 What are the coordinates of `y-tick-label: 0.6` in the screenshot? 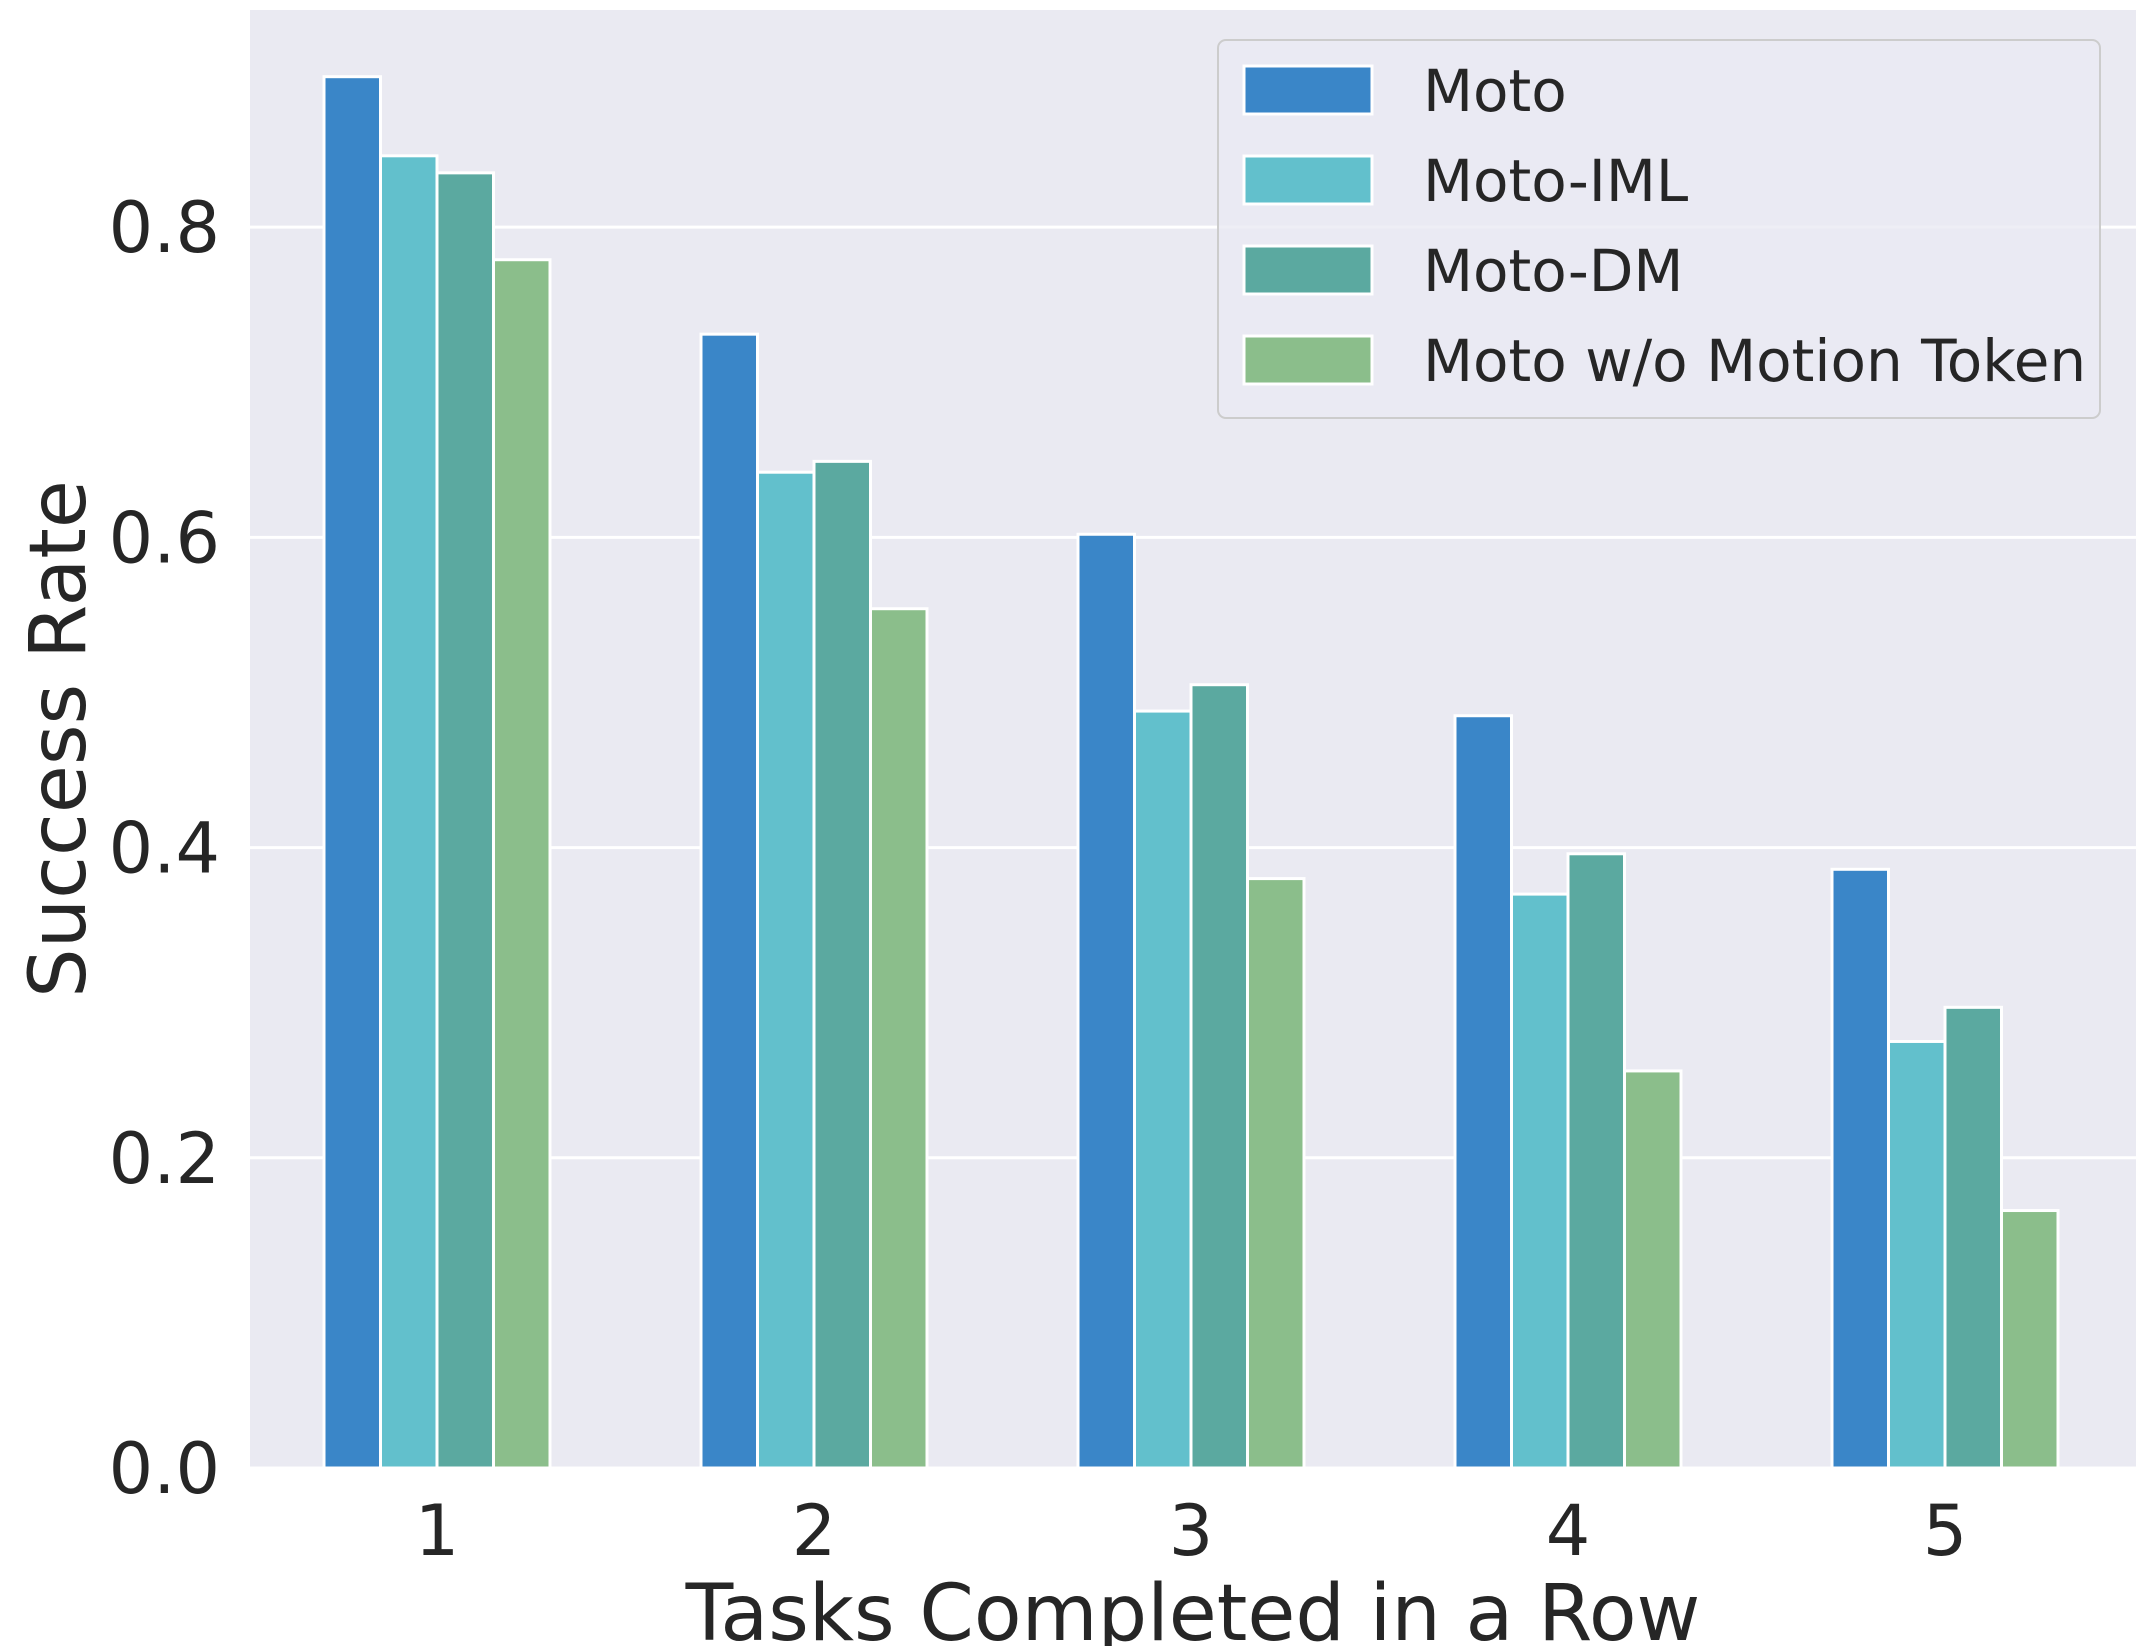 It's located at (164, 538).